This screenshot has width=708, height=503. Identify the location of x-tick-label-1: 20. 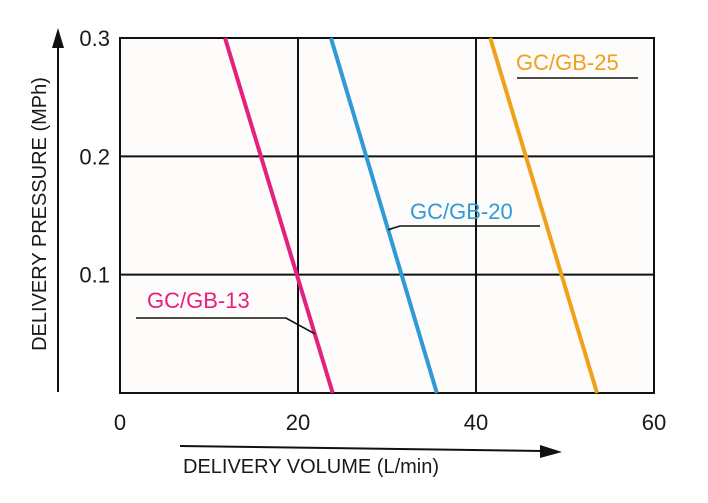
(298, 422).